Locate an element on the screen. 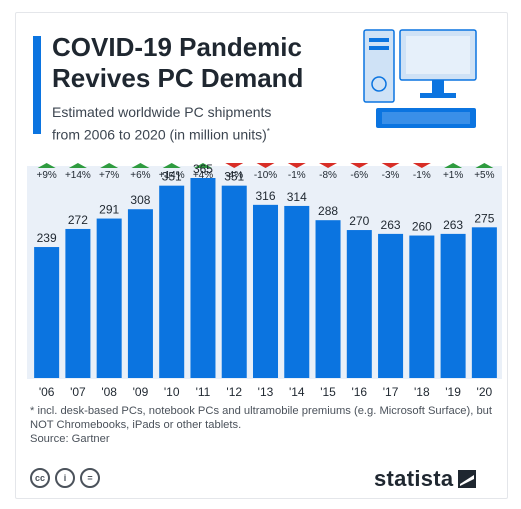 The width and height of the screenshot is (521, 509). subtitle-asterisk: * is located at coordinates (268, 131).